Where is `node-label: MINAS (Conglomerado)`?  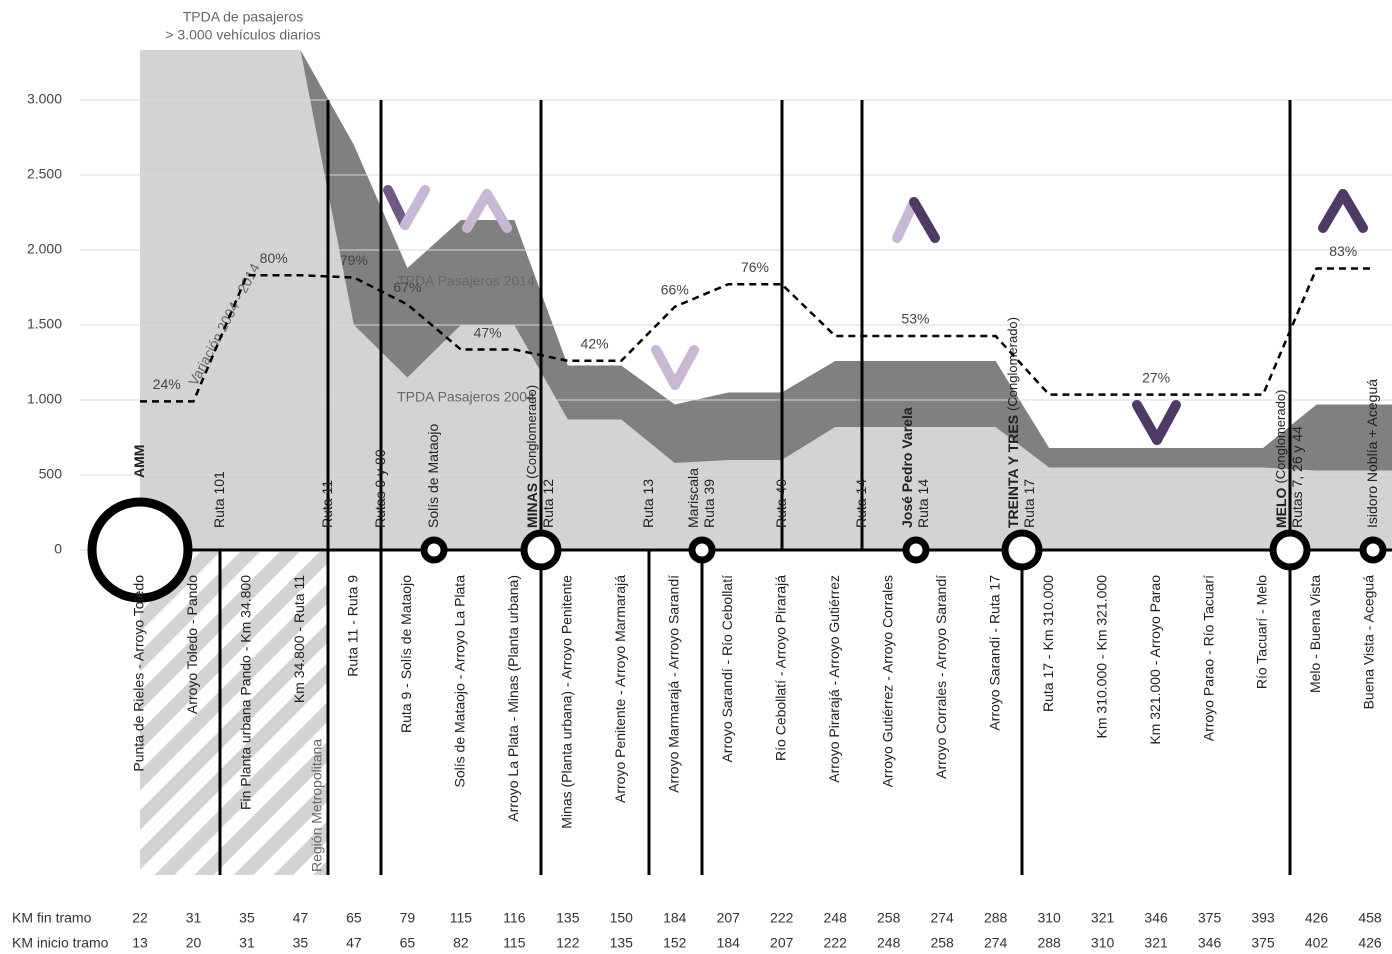
node-label: MINAS (Conglomerado) is located at coordinates (532, 456).